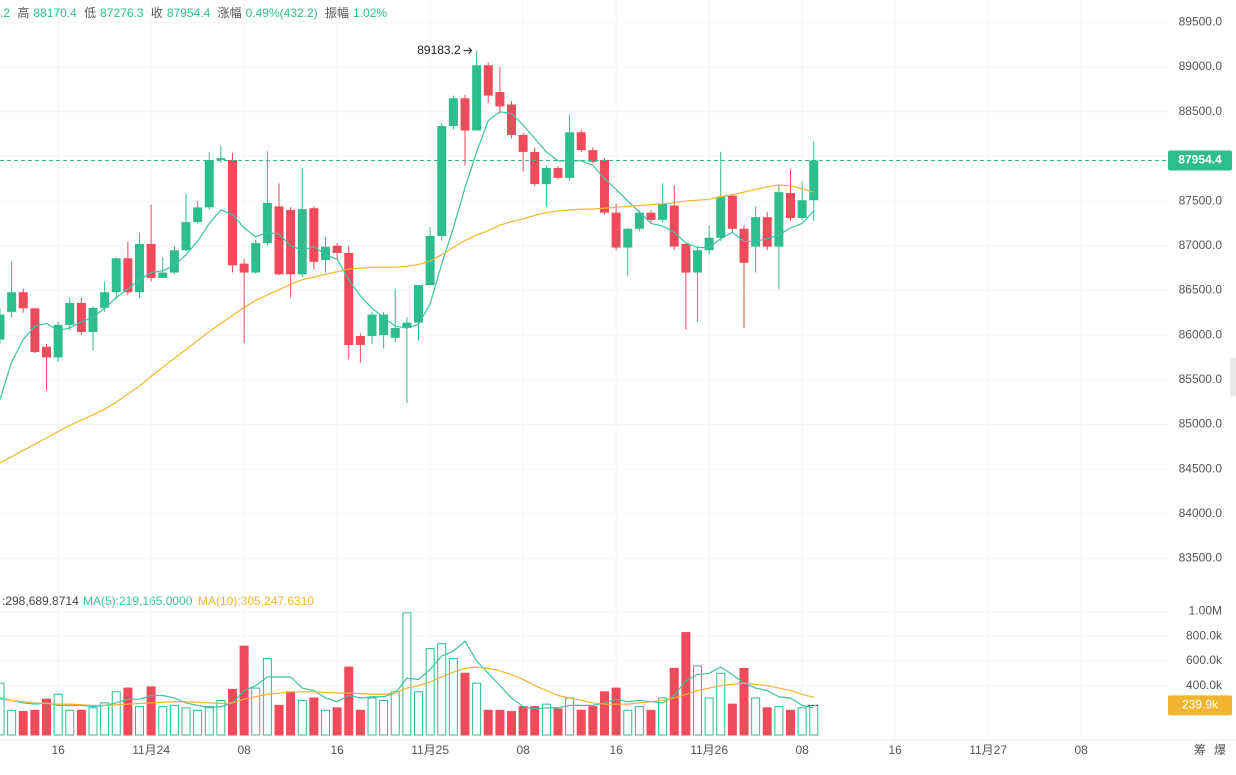  Describe the element at coordinates (1201, 424) in the screenshot. I see `y-tick-label: 85000.0` at that location.